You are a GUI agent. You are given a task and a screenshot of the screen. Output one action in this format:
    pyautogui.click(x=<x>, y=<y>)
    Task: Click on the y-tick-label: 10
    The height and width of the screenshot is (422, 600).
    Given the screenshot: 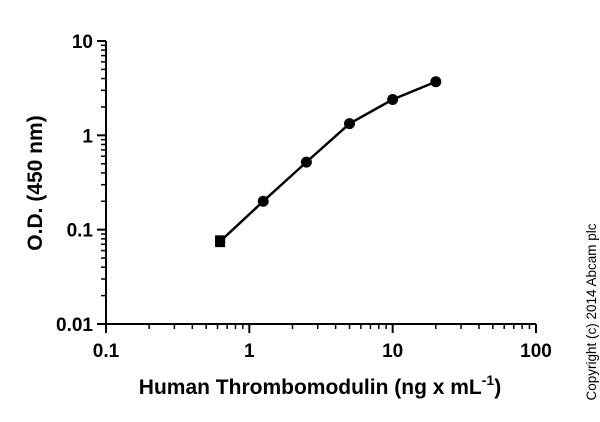 What is the action you would take?
    pyautogui.click(x=82, y=42)
    